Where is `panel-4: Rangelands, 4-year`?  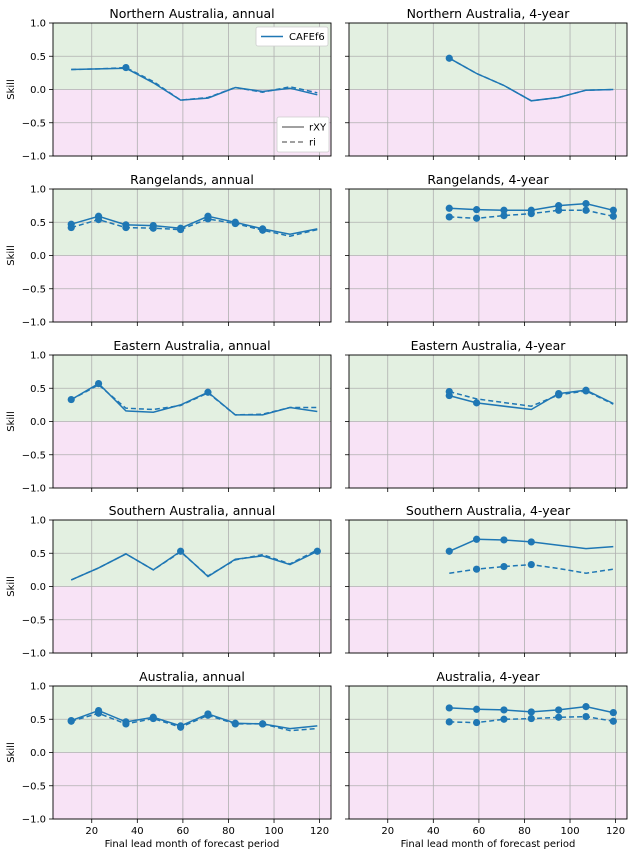 panel-4: Rangelands, 4-year is located at coordinates (486, 249).